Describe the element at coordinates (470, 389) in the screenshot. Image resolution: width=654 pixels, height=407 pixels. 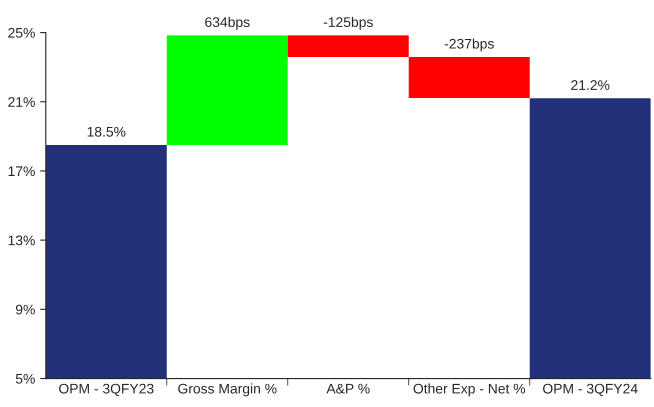
I see `x-tick-label: Other Exp - Net %` at that location.